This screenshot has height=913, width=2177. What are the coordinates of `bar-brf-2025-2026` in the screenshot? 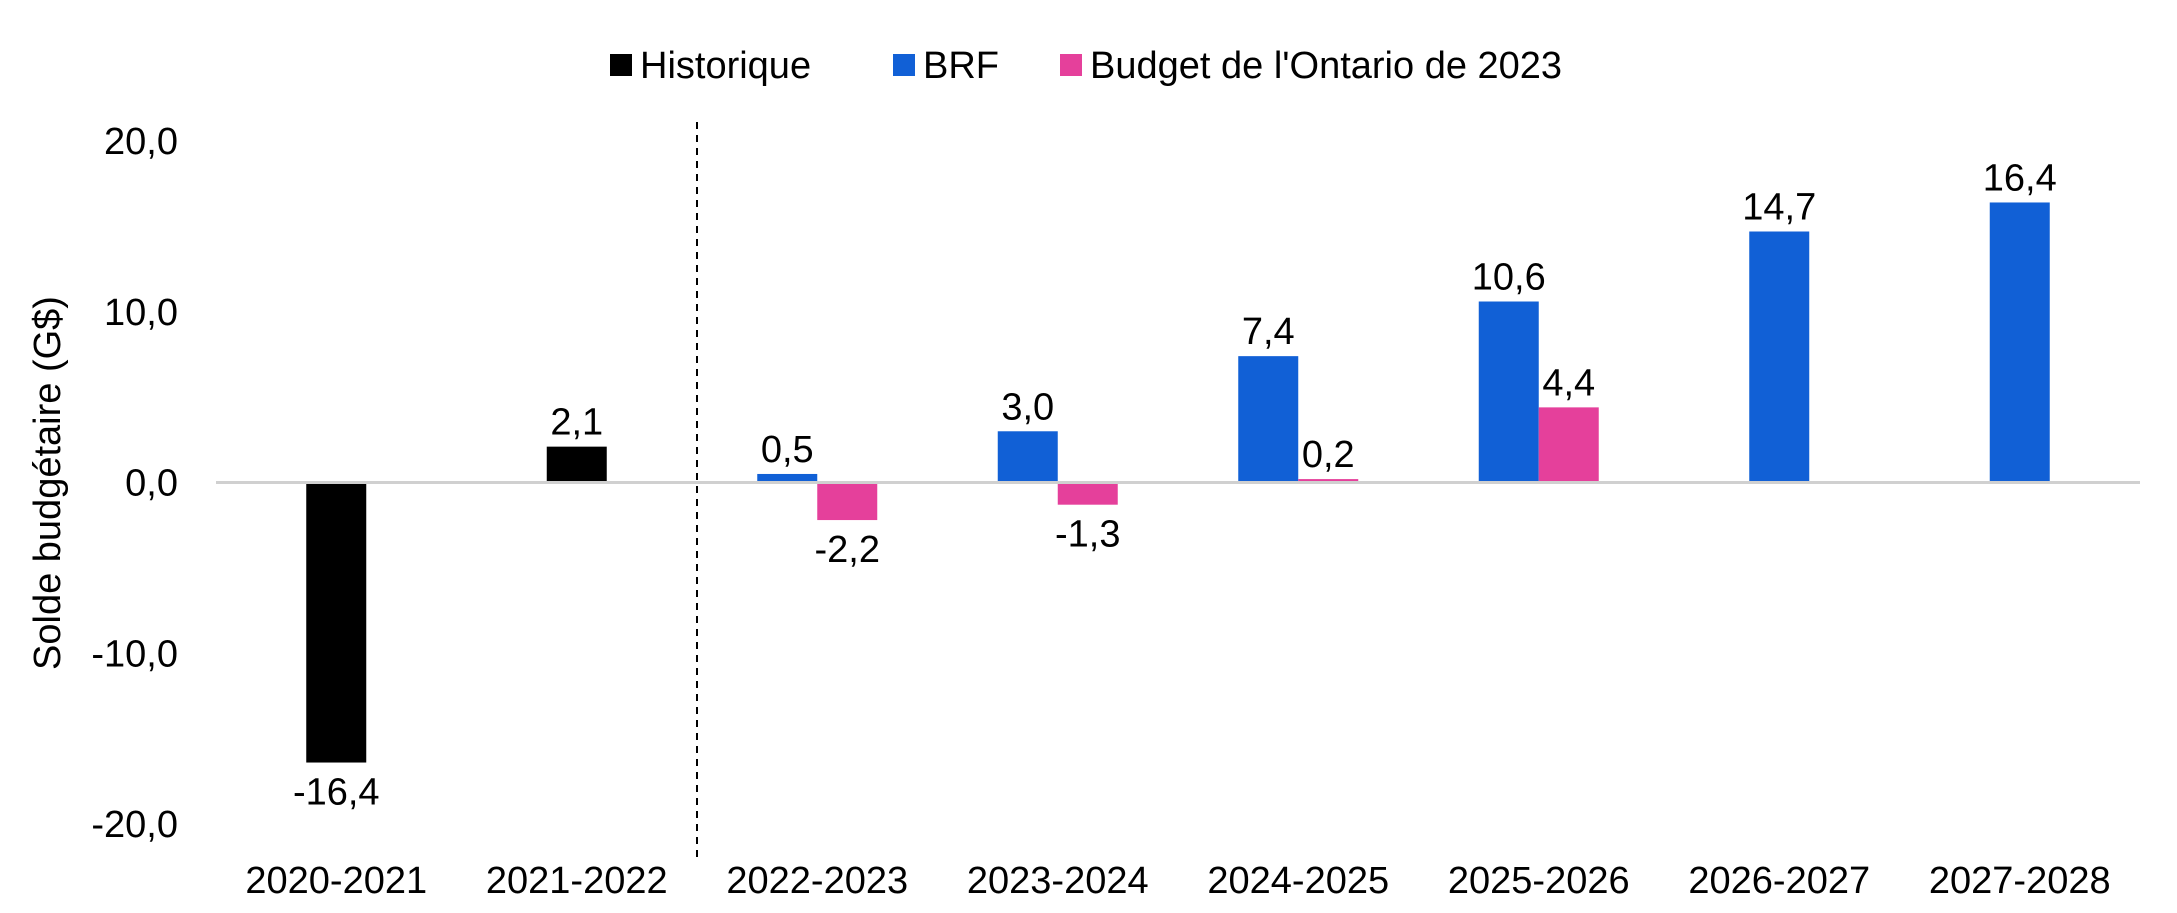 It's located at (1508, 392).